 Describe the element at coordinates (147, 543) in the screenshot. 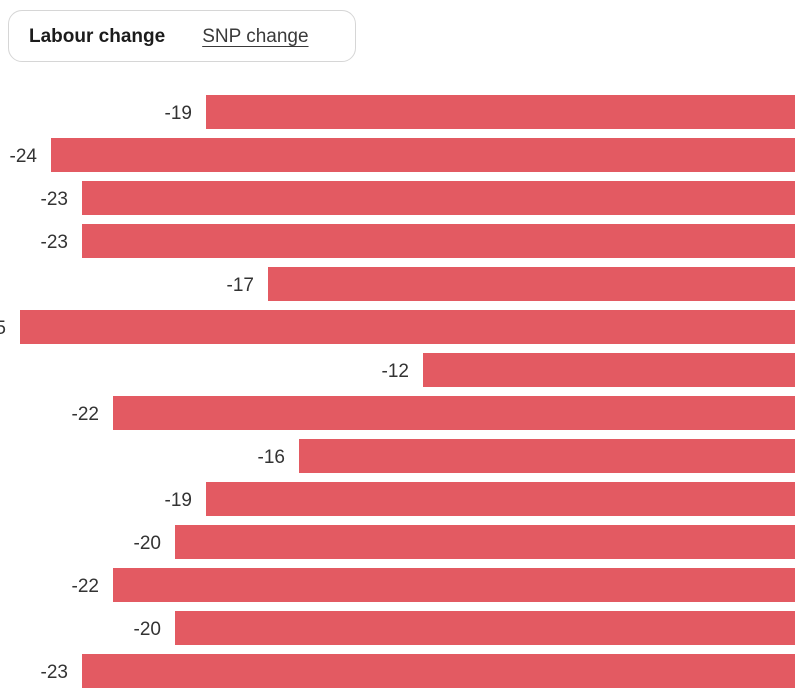

I see `data-label-11: -20` at that location.